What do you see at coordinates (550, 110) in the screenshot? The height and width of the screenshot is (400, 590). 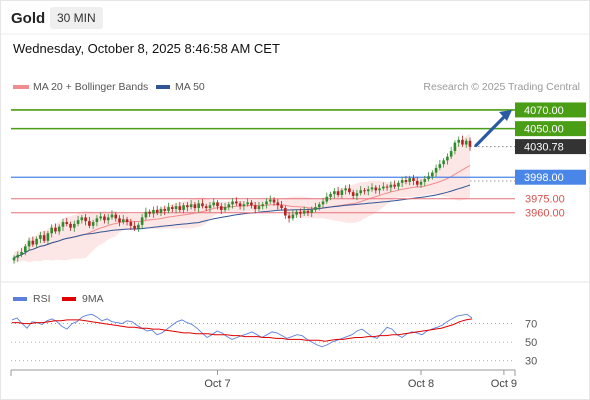 I see `resistance-level-4070-00-tag` at bounding box center [550, 110].